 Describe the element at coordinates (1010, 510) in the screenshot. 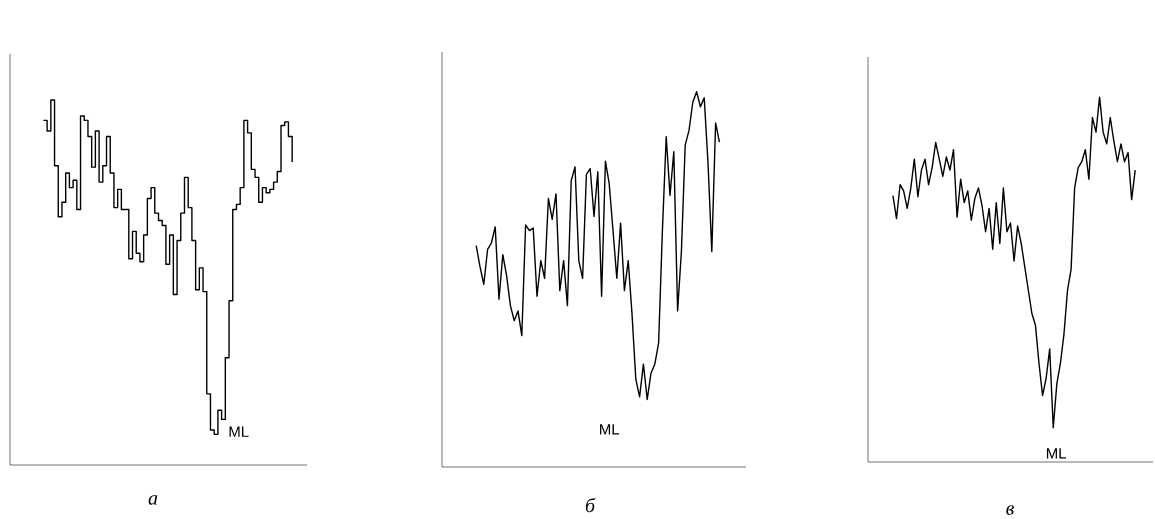

I see `text: в` at that location.